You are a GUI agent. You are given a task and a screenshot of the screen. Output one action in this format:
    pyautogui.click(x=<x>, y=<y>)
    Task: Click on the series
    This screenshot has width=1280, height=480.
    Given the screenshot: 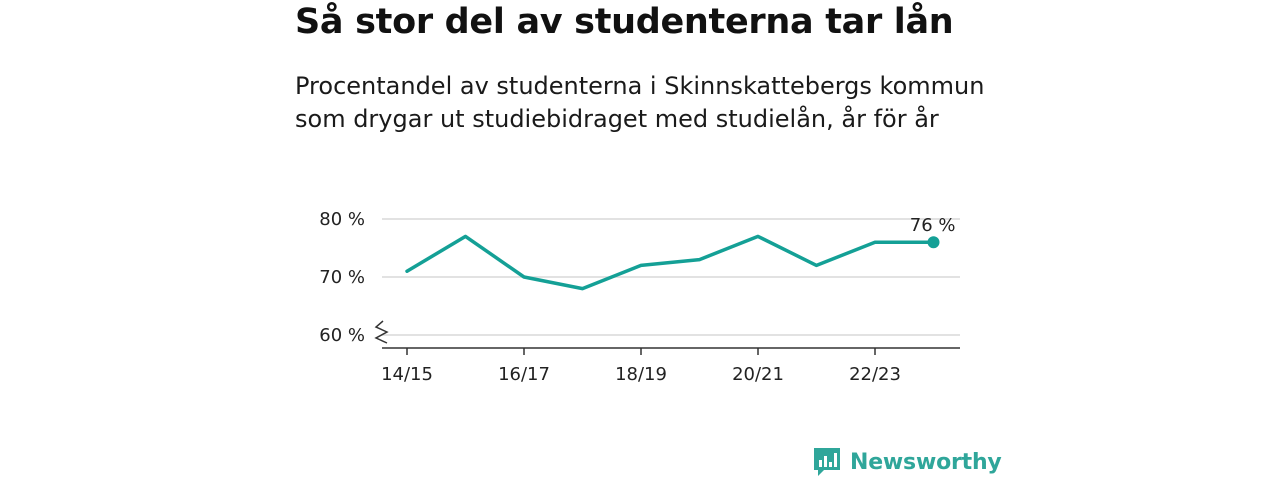 What is the action you would take?
    pyautogui.click(x=672, y=262)
    